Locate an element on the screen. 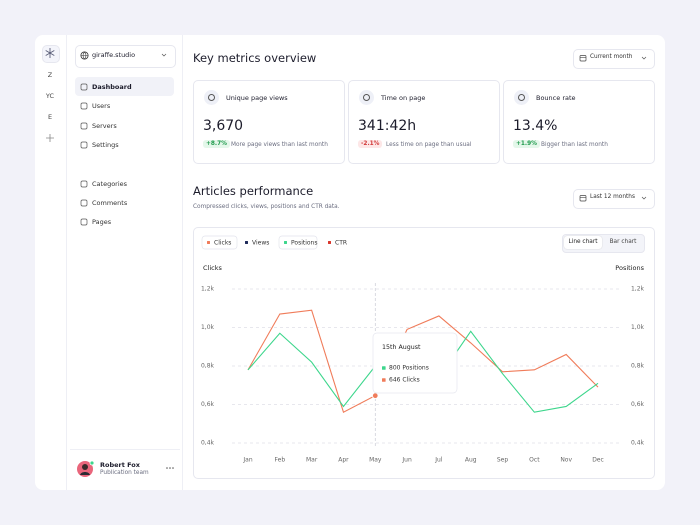 The width and height of the screenshot is (700, 525). y-tick-label: 1,0k is located at coordinates (208, 327).